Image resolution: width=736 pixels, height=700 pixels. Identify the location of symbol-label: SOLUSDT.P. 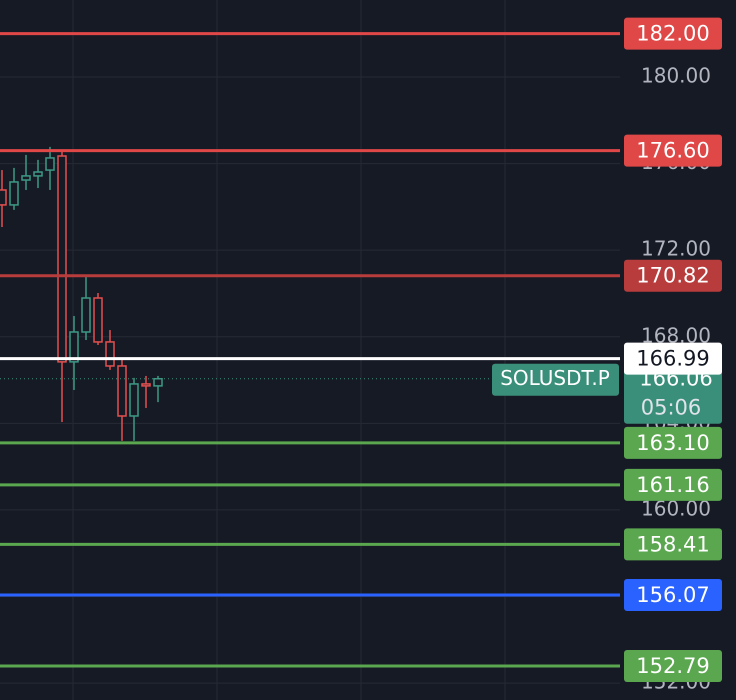
(555, 378).